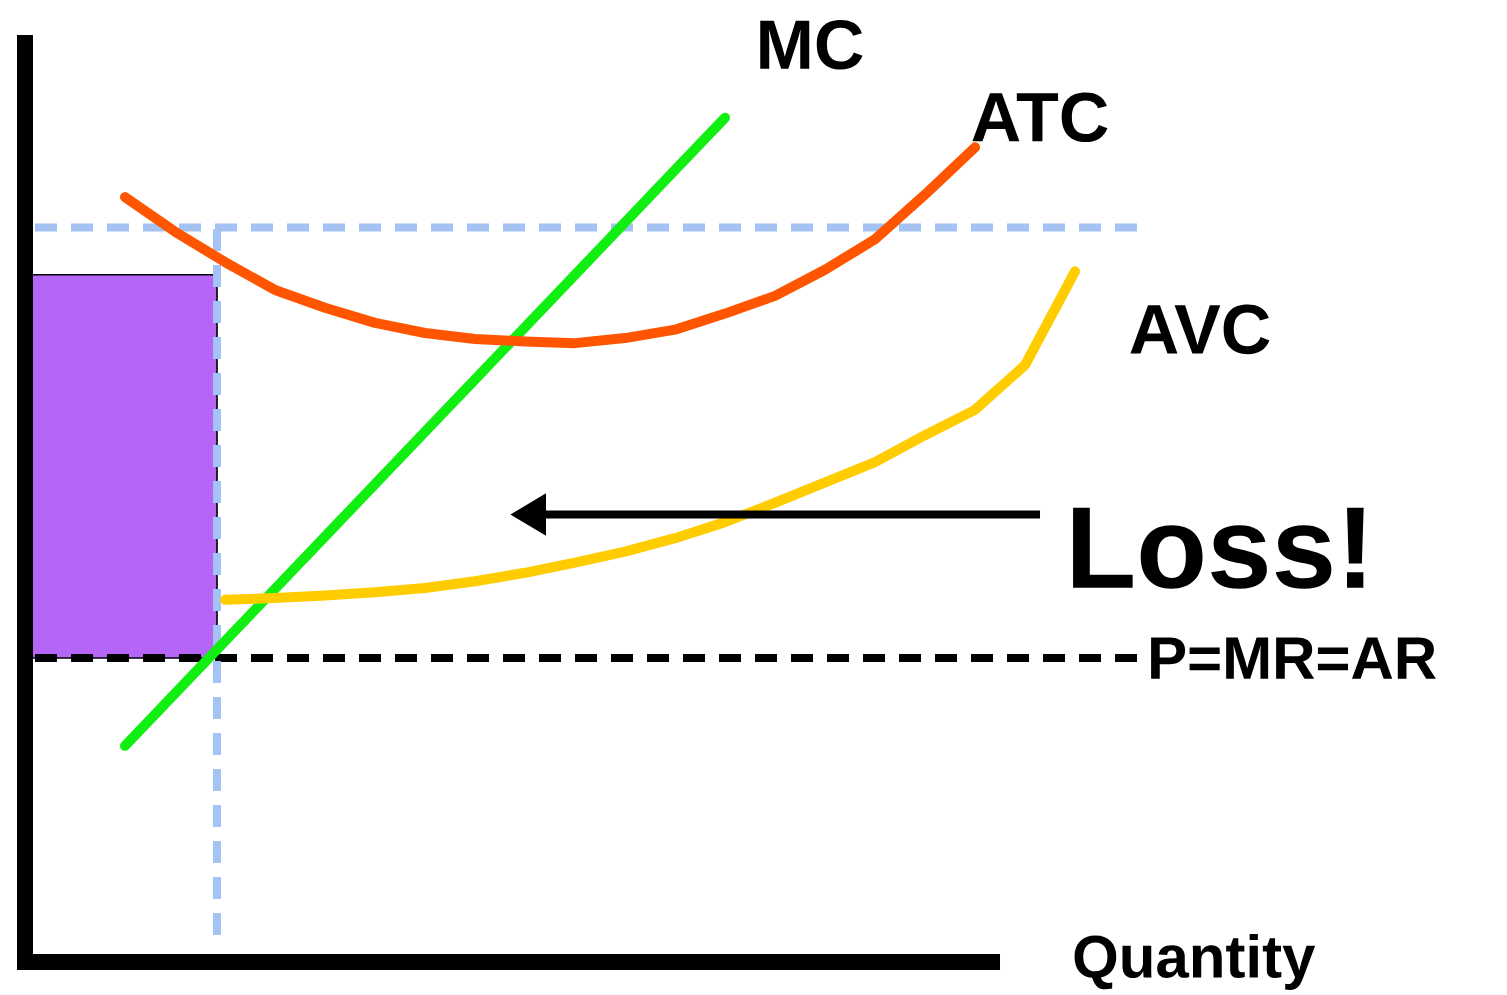 Image resolution: width=1507 pixels, height=995 pixels. I want to click on x-axis-title: Quantity, so click(1195, 962).